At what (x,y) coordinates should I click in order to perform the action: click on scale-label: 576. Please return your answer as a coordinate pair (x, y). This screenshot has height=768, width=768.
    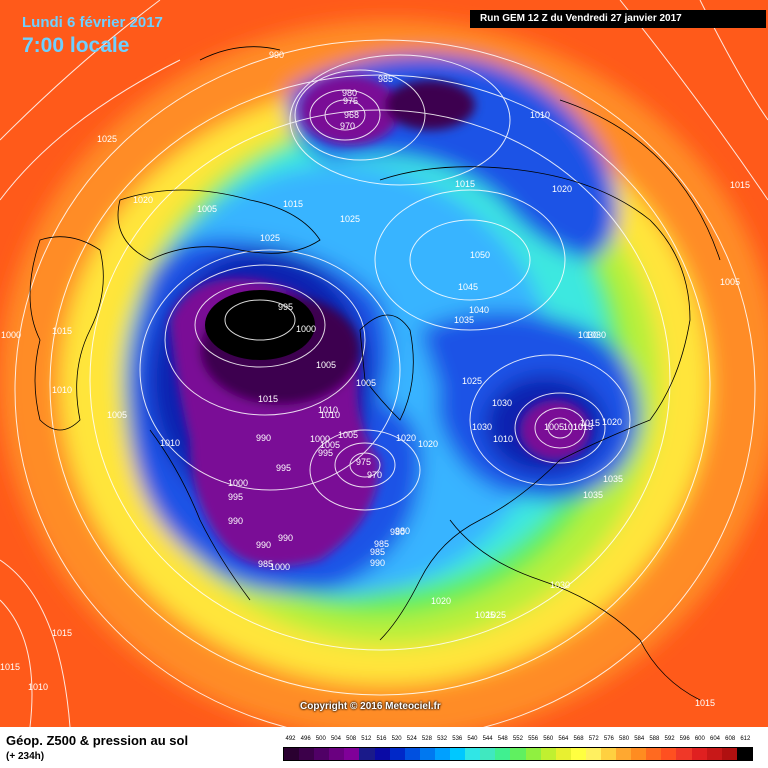
    Looking at the image, I should click on (608, 739).